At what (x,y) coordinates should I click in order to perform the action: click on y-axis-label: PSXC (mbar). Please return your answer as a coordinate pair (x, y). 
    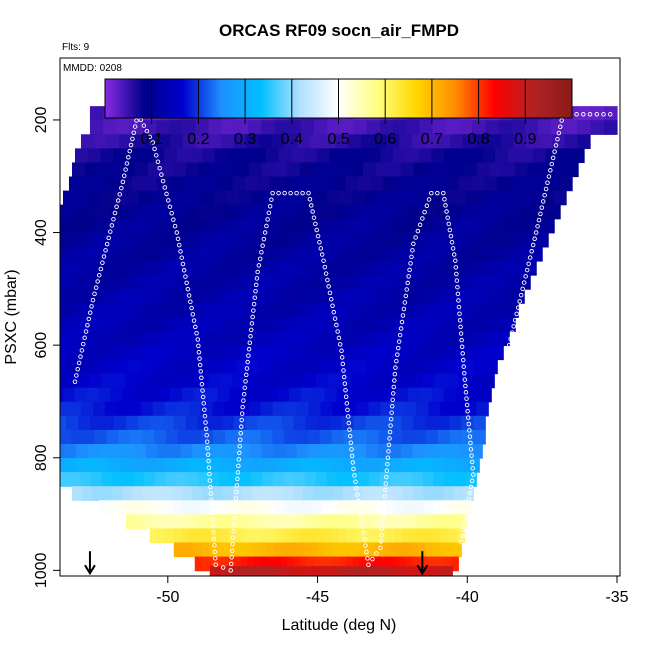
    Looking at the image, I should click on (11, 316).